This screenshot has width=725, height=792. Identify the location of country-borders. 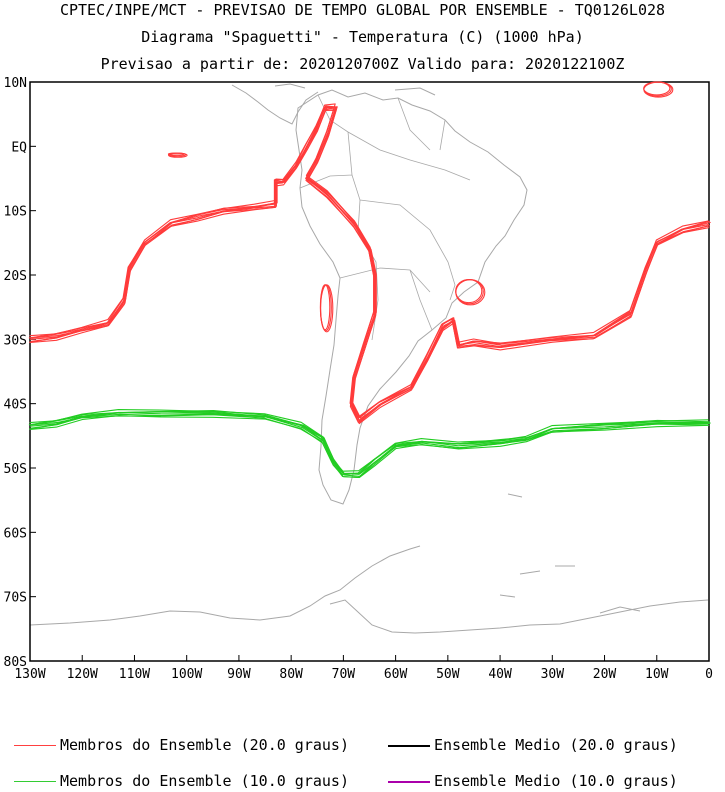
(385, 217).